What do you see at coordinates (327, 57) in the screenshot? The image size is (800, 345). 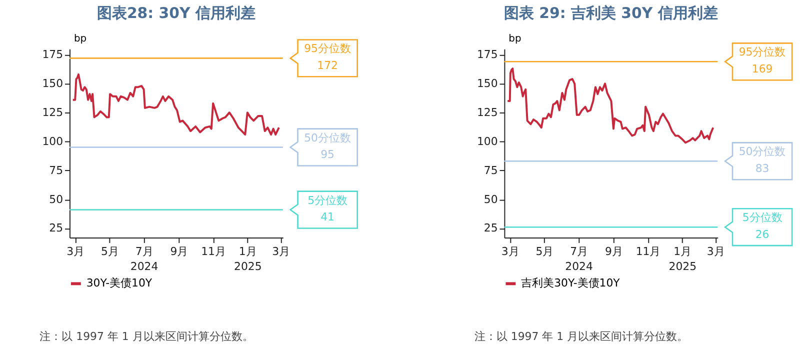 I see `ref-line-label: 95分位数 172` at bounding box center [327, 57].